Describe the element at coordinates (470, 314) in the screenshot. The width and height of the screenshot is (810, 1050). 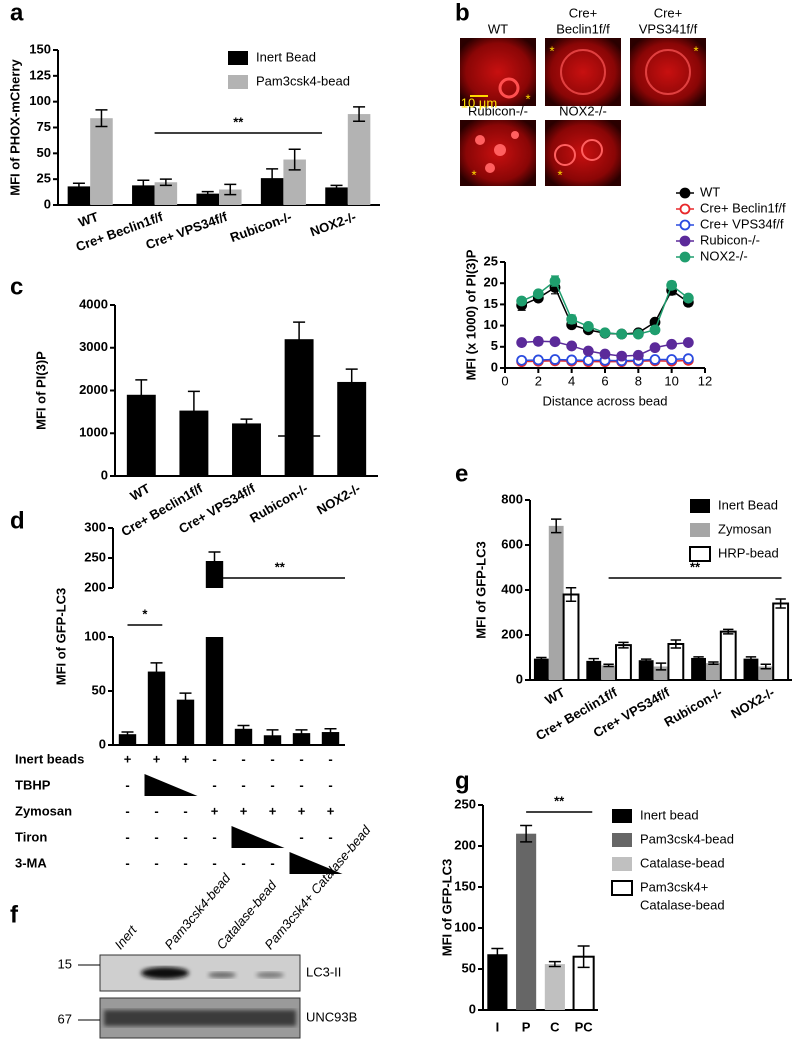
I see `y-axis-label: MFI (x 1000) of PI(3)P` at that location.